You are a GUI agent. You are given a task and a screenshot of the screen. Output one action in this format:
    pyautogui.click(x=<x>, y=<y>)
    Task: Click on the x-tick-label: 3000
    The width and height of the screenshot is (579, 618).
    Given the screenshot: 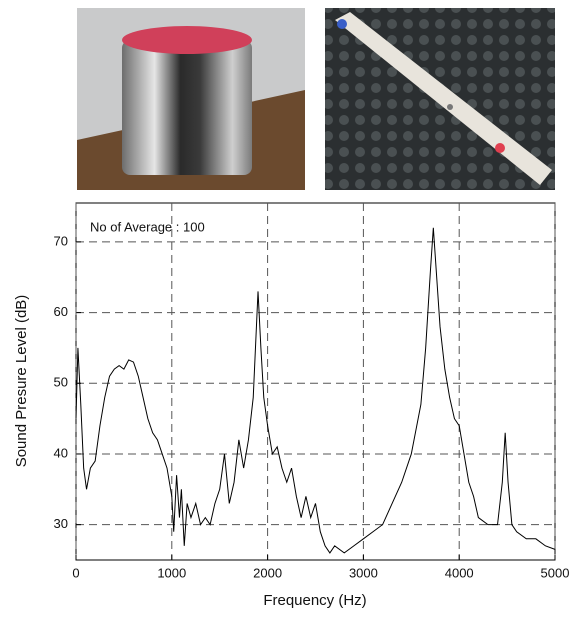 What is the action you would take?
    pyautogui.click(x=363, y=572)
    